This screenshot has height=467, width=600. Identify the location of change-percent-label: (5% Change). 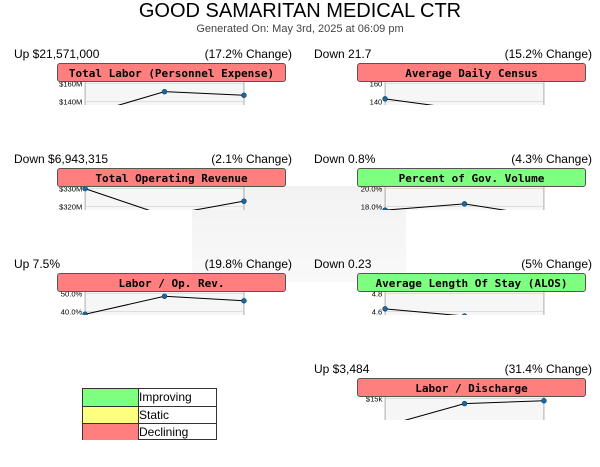
(556, 264).